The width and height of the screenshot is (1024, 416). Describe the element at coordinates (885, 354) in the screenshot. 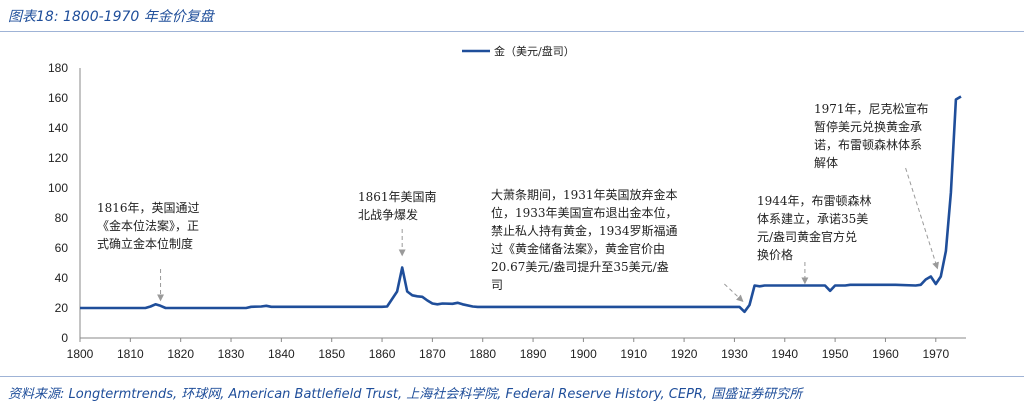

I see `x-tick-label: 1960` at that location.